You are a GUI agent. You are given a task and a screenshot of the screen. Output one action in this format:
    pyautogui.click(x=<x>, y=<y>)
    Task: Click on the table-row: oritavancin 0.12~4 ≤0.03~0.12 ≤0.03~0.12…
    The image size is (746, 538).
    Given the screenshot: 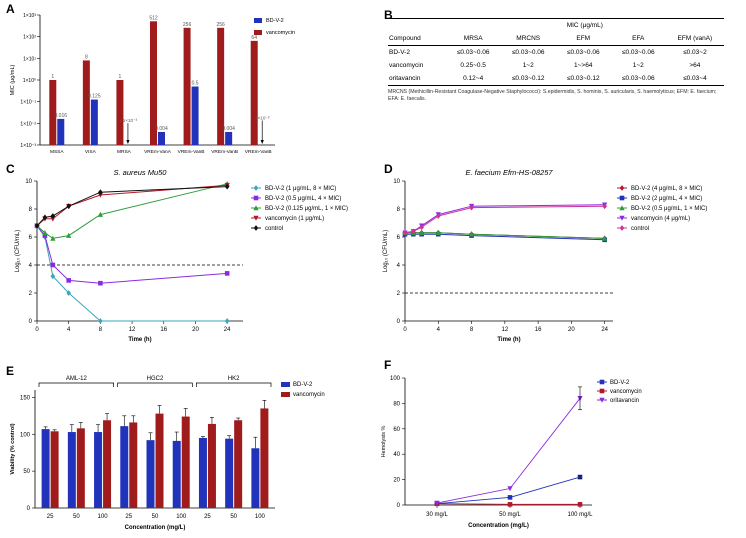 What is the action you would take?
    pyautogui.click(x=556, y=79)
    